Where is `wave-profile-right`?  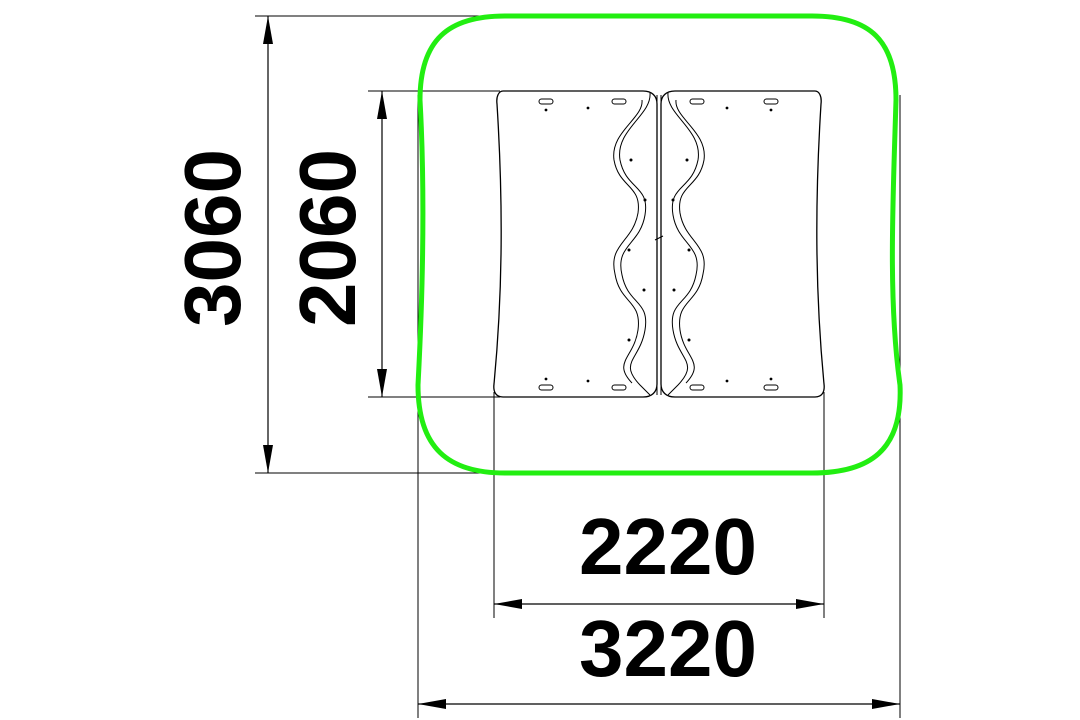 wave-profile-right is located at coordinates (683, 244).